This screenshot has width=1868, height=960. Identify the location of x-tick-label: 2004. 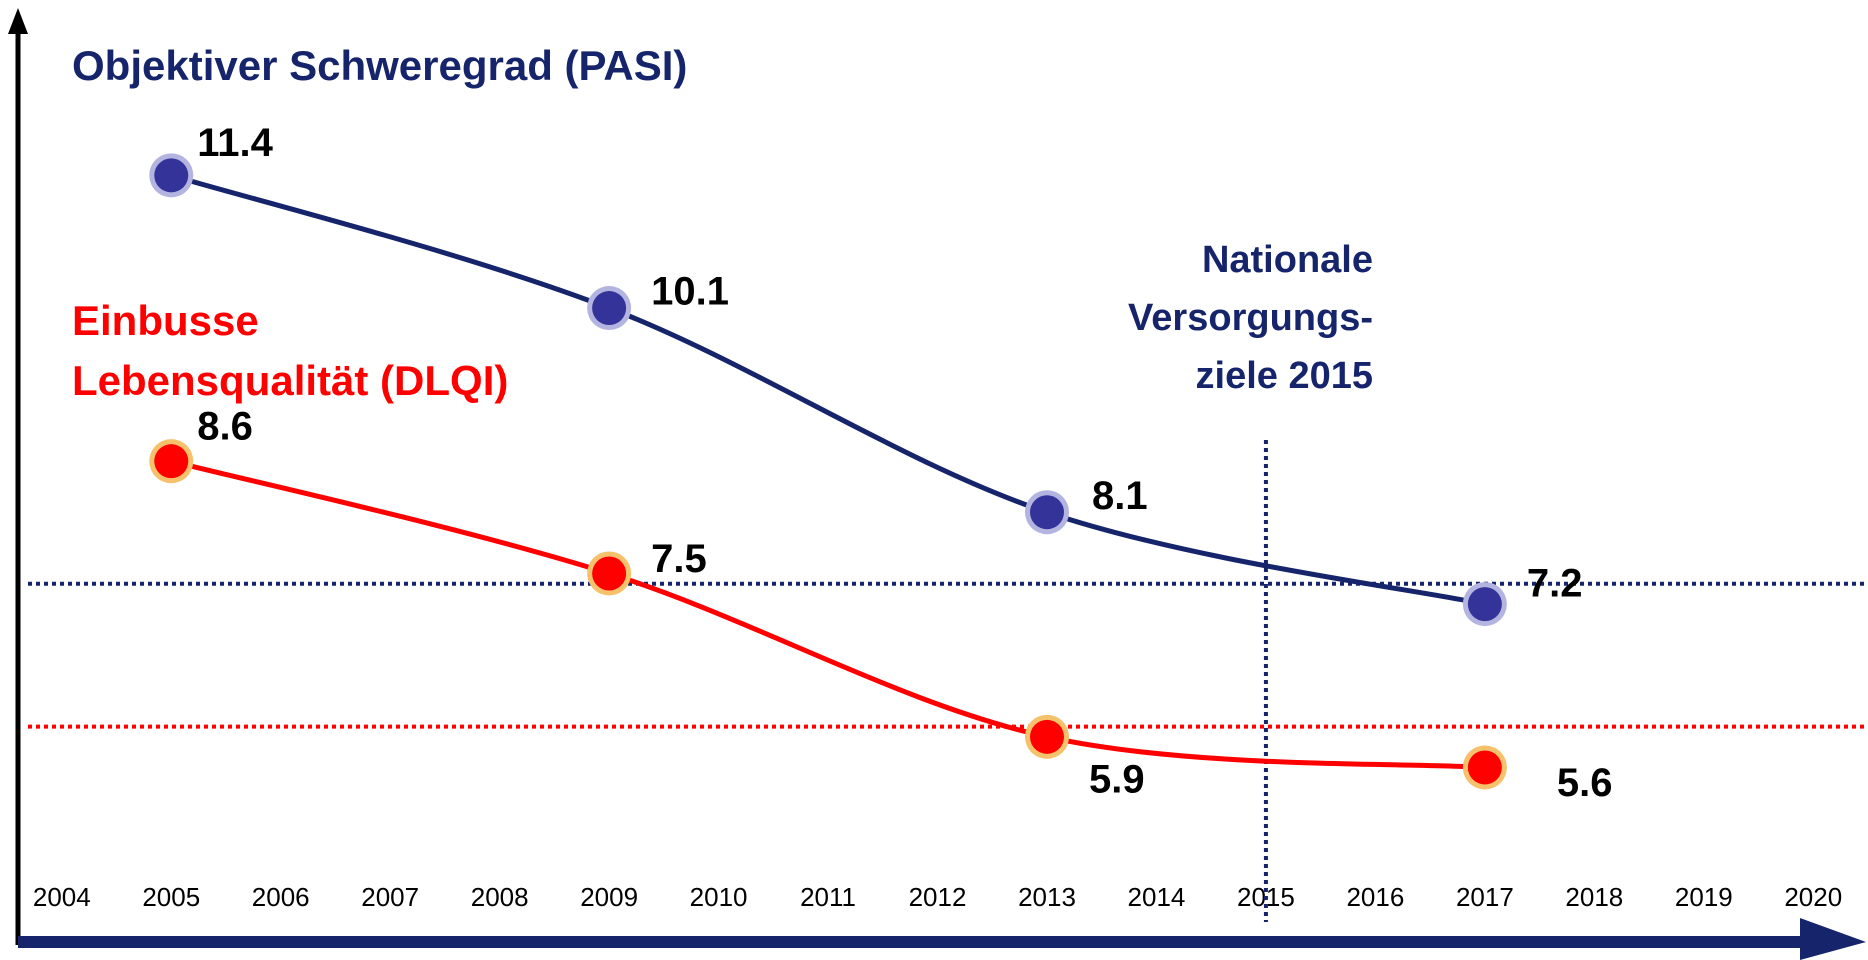
(62, 897).